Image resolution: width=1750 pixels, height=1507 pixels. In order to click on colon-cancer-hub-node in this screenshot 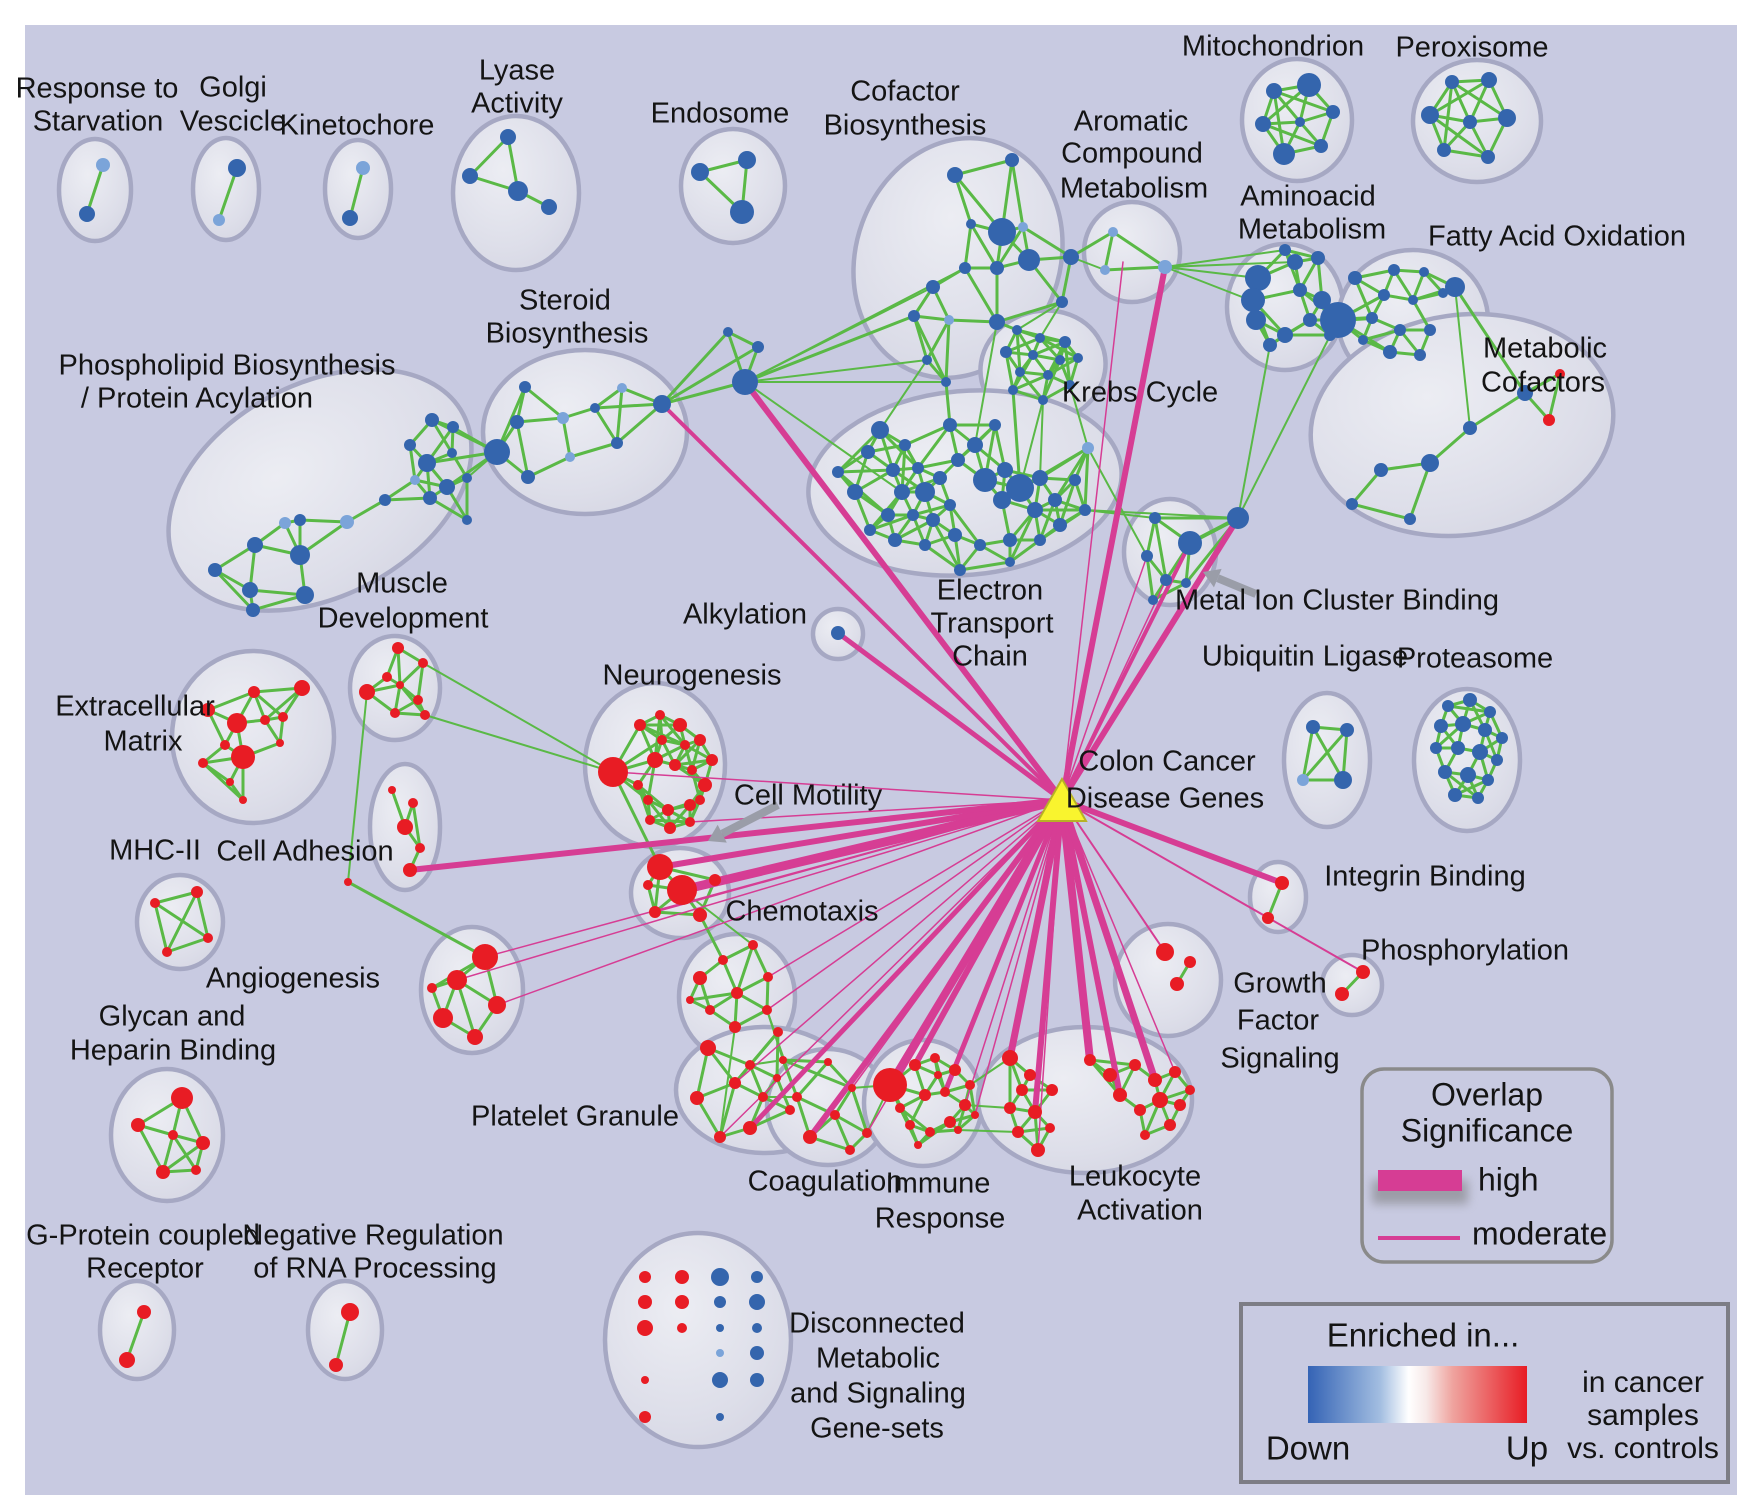, I will do `click(1062, 799)`.